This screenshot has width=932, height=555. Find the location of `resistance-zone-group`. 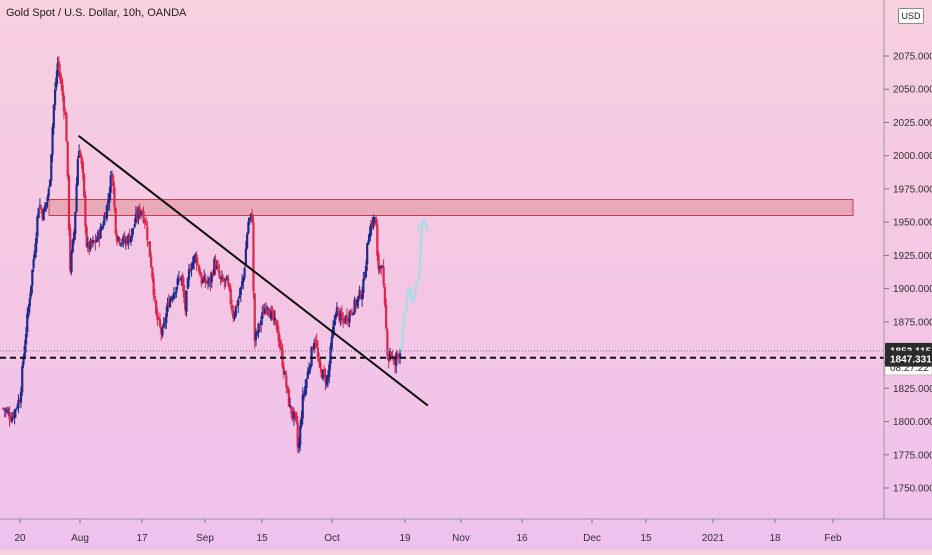

resistance-zone-group is located at coordinates (451, 208).